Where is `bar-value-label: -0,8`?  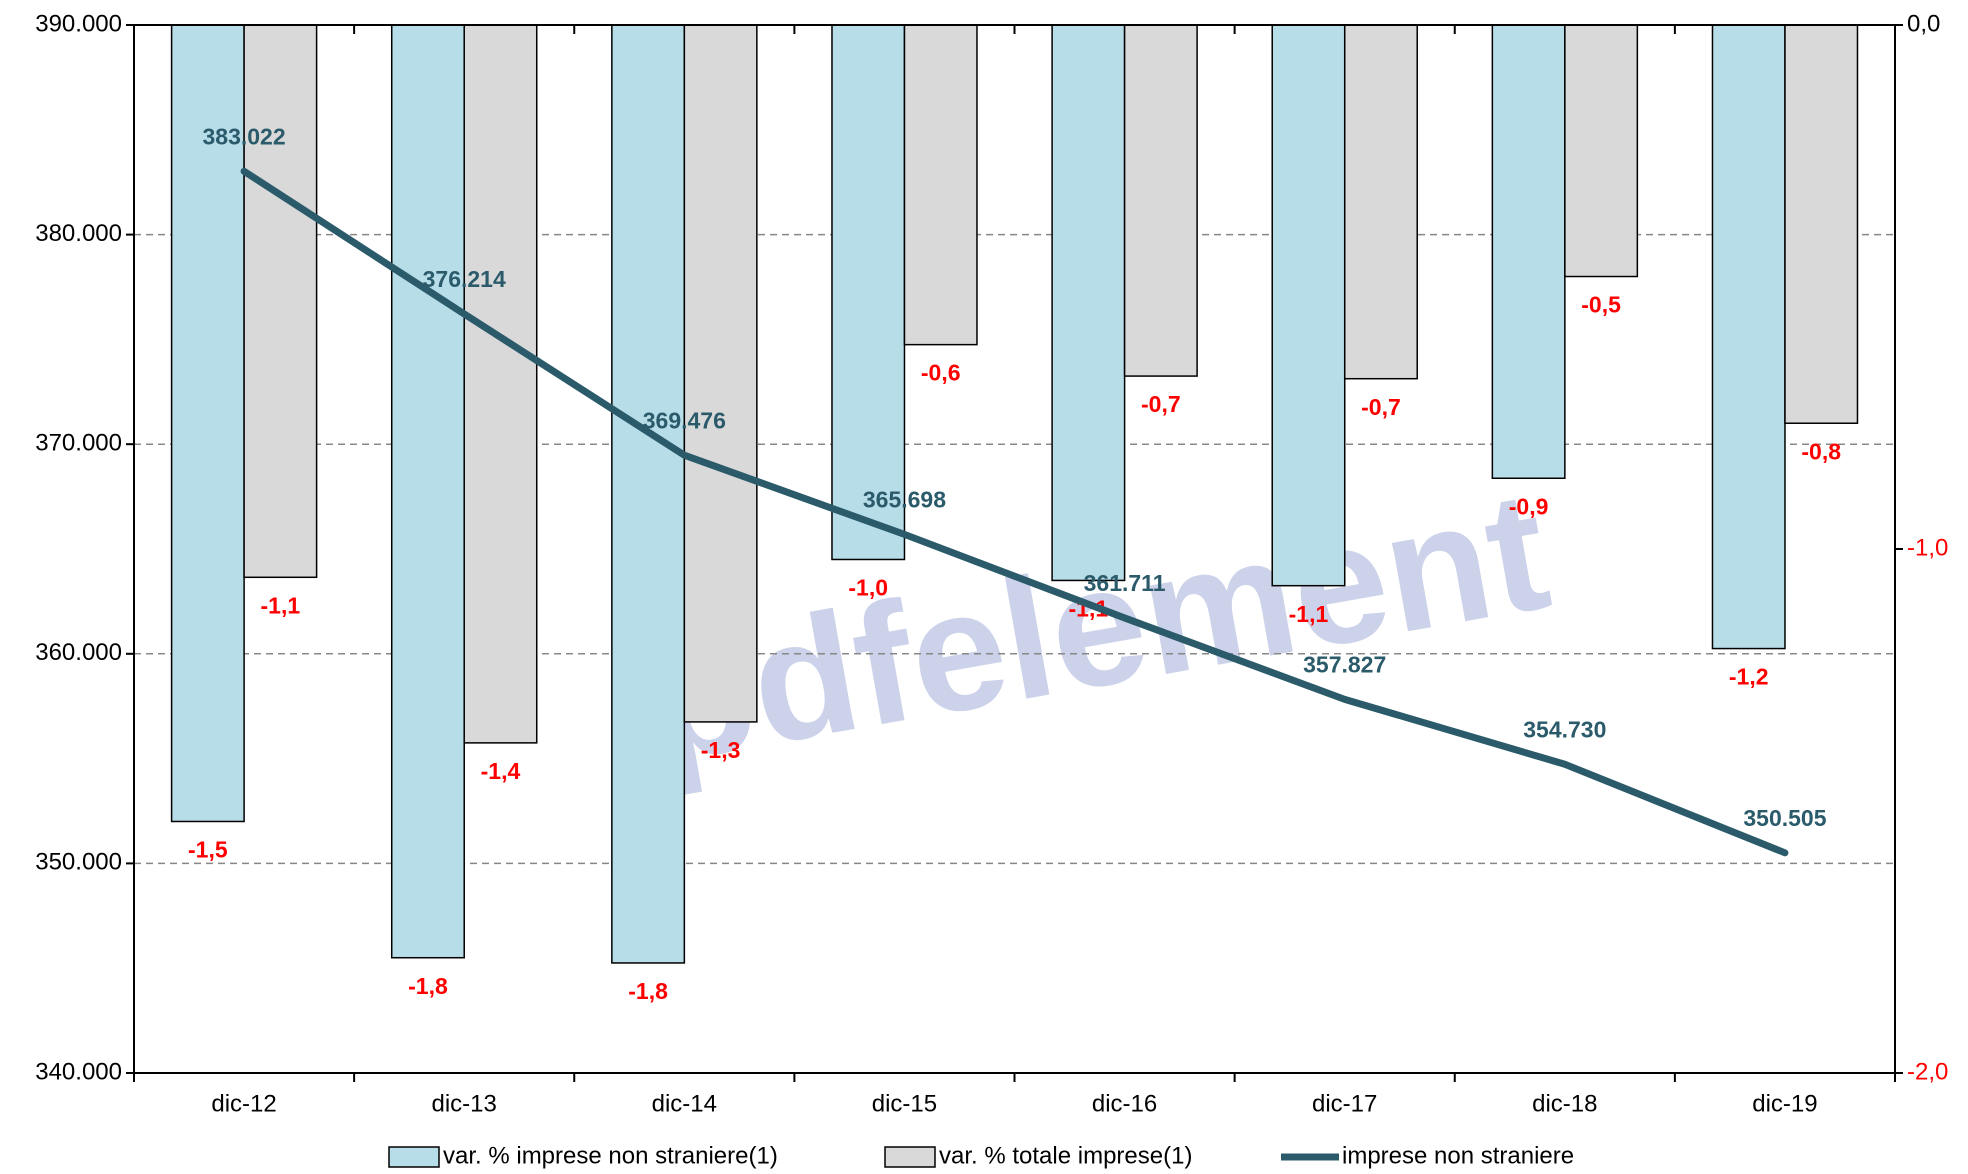
bar-value-label: -0,8 is located at coordinates (1821, 451).